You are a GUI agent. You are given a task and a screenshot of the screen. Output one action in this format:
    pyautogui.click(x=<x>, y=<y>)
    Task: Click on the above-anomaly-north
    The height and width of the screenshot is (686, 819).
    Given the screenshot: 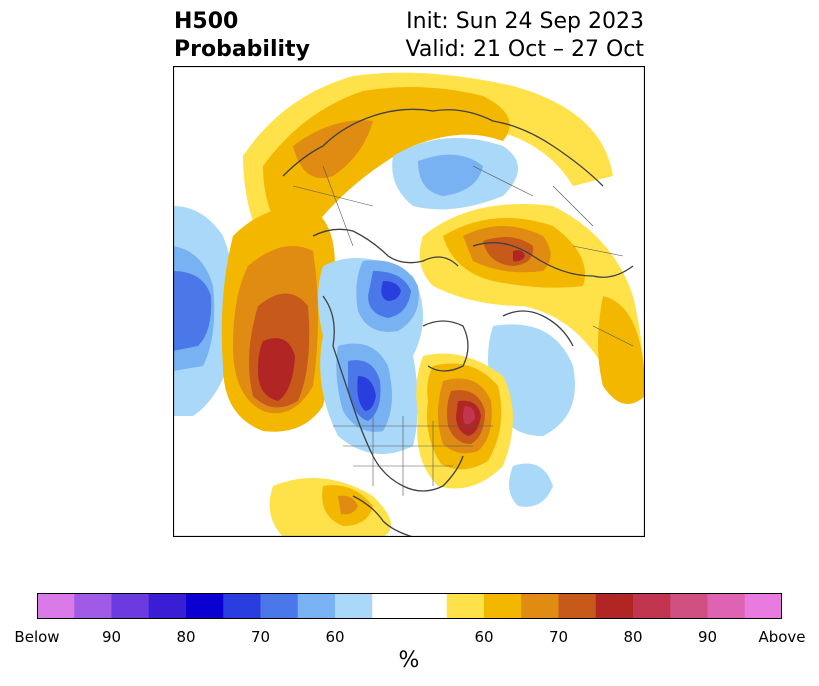 What is the action you would take?
    pyautogui.click(x=428, y=169)
    